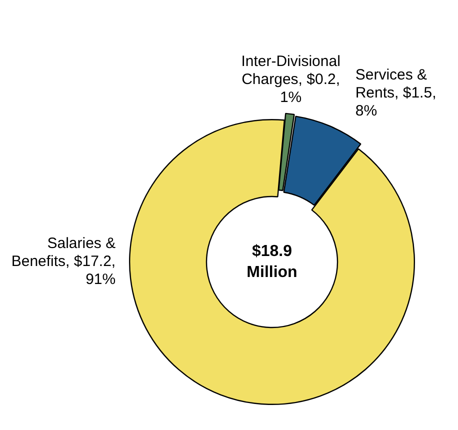 Image resolution: width=458 pixels, height=430 pixels. Describe the element at coordinates (63, 261) in the screenshot. I see `slice-label: Salaries & Benefits, $17.2, 91%` at that location.